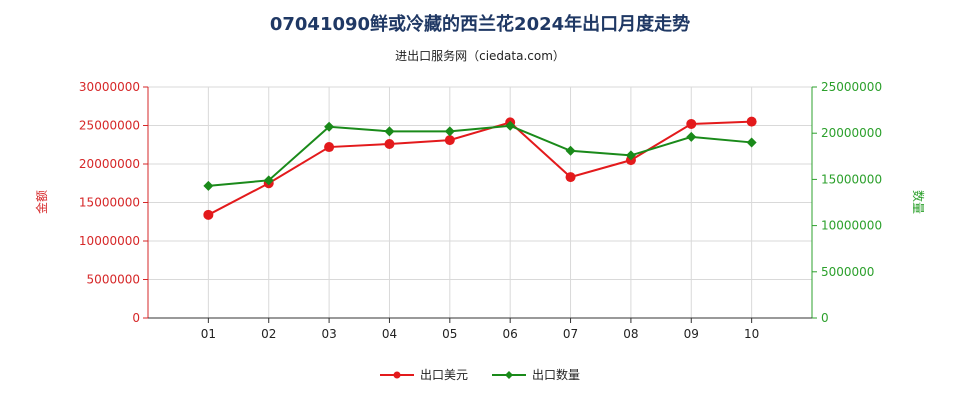 This screenshot has width=960, height=400. What do you see at coordinates (480, 24) in the screenshot?
I see `chart-title: 07041090鲜或冷藏的西兰花2024年出口月度走势` at bounding box center [480, 24].